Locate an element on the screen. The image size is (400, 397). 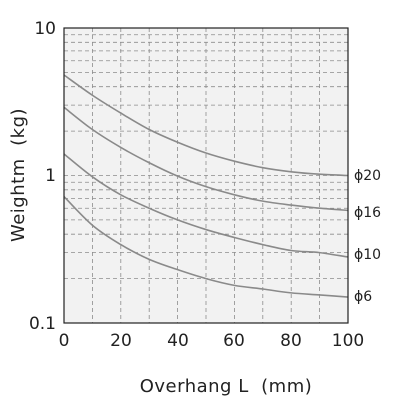
y-tick-label-0.1: 0.1 is located at coordinates (42, 324).